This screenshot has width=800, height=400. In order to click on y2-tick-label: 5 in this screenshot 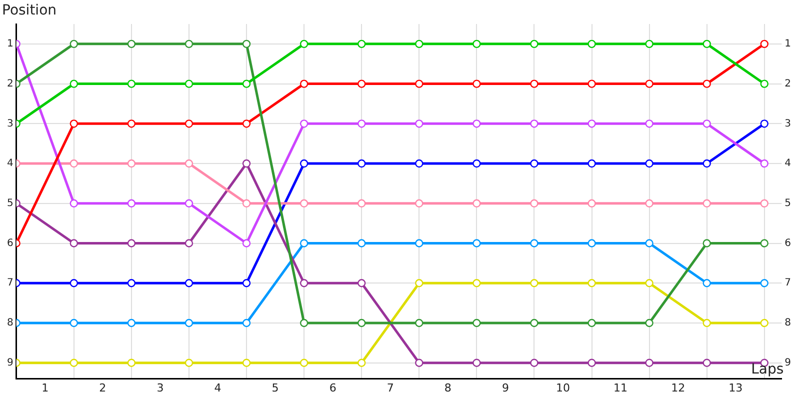, I will do `click(788, 203)`.